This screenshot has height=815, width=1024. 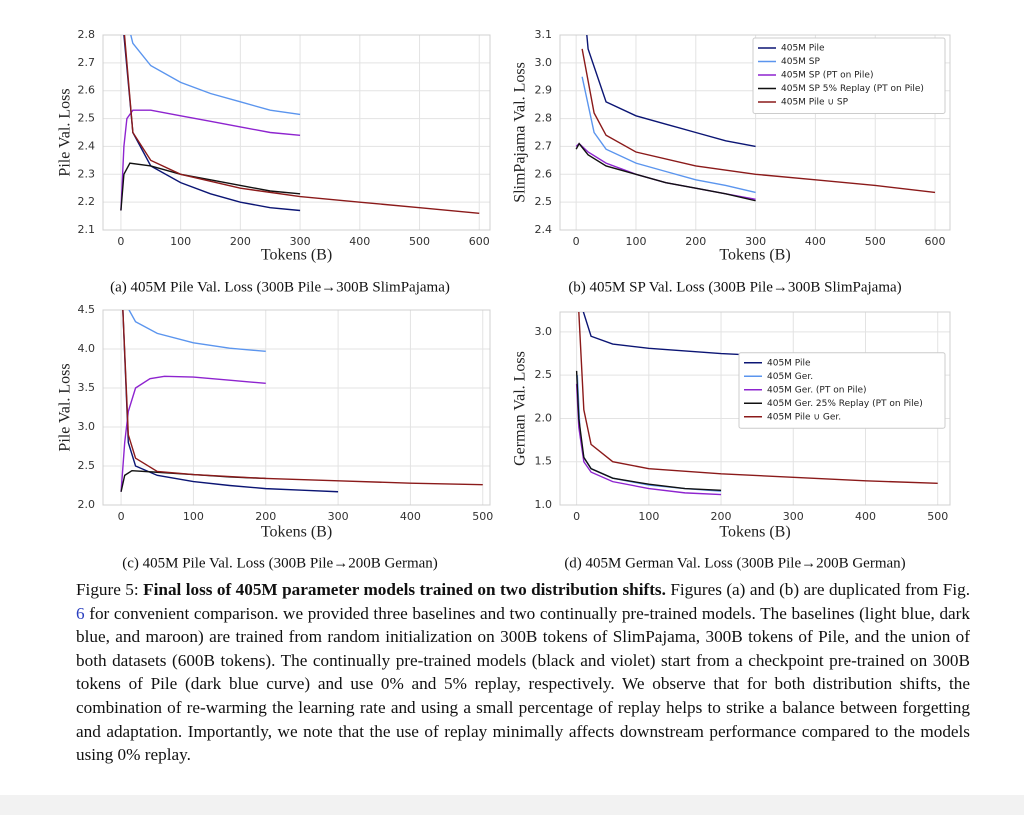 What do you see at coordinates (801, 62) in the screenshot?
I see `legend-label: 405M SP` at bounding box center [801, 62].